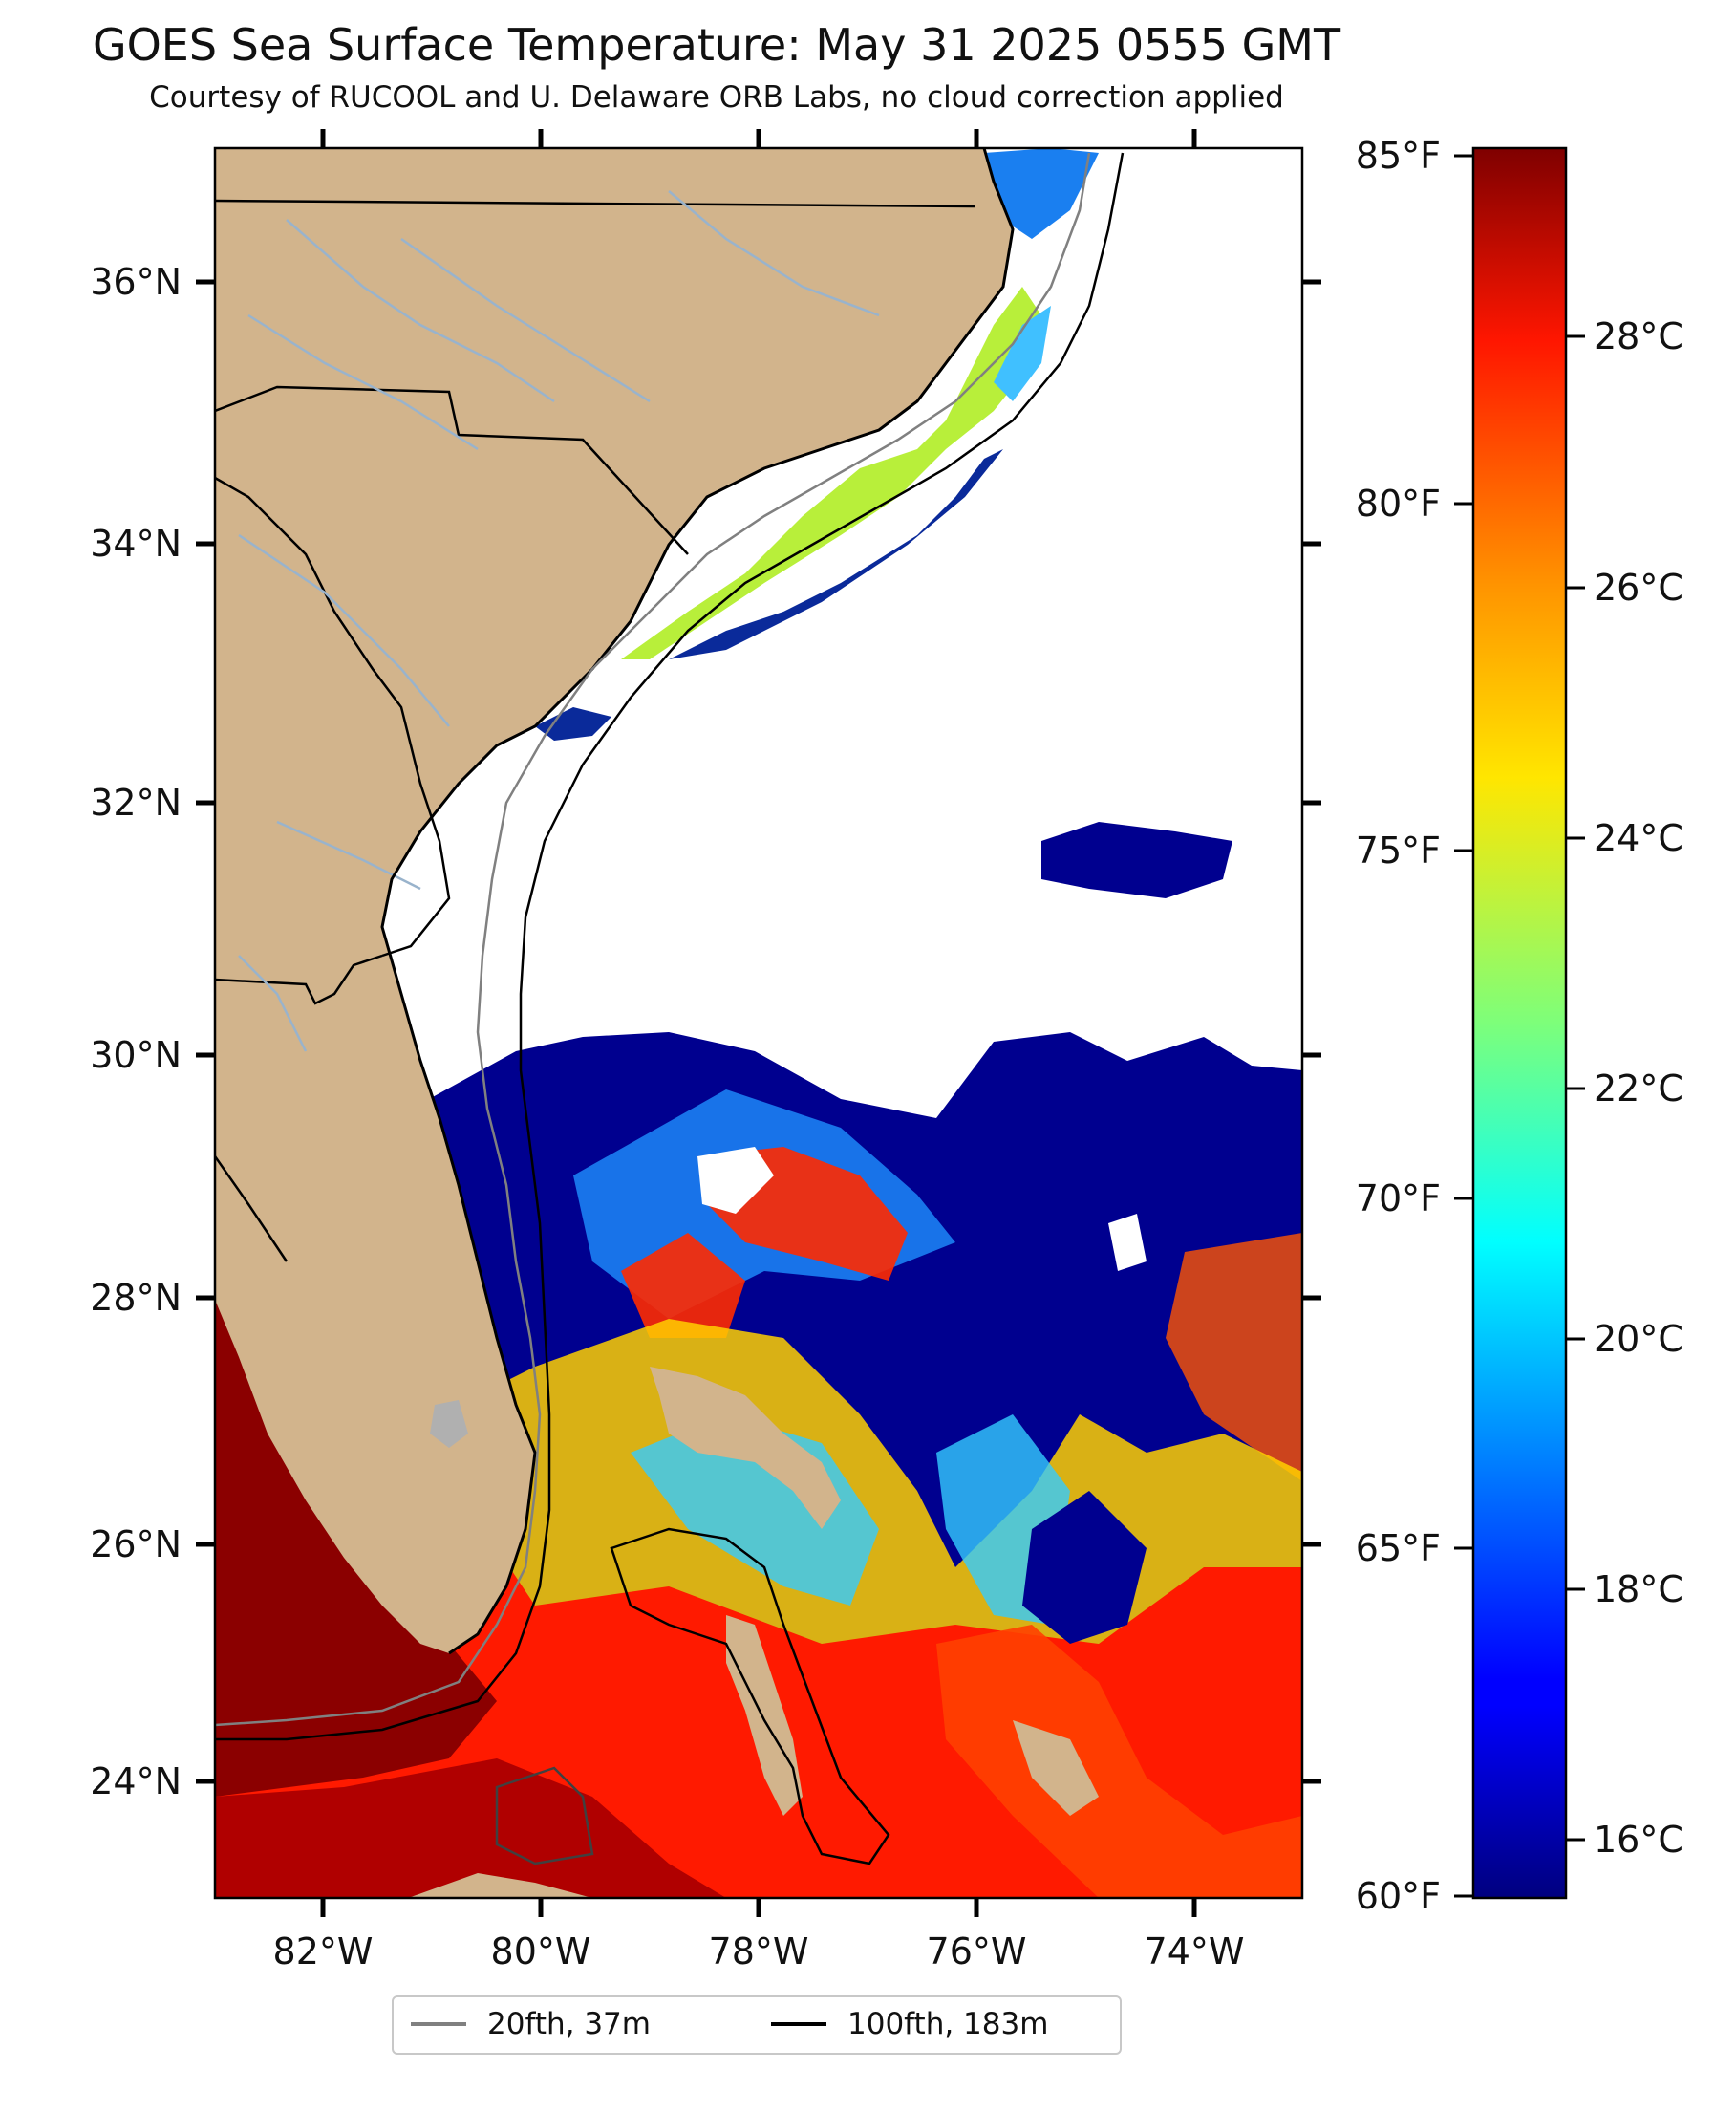  Describe the element at coordinates (1638, 336) in the screenshot. I see `celsius-tick-label: 28°C` at that location.